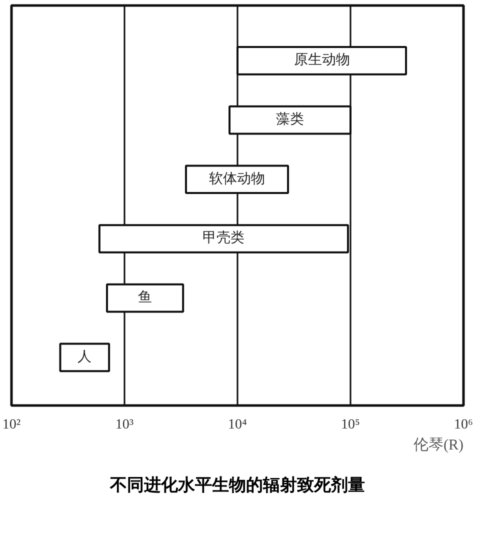  I want to click on x-tick-label: 10⁵, so click(350, 425).